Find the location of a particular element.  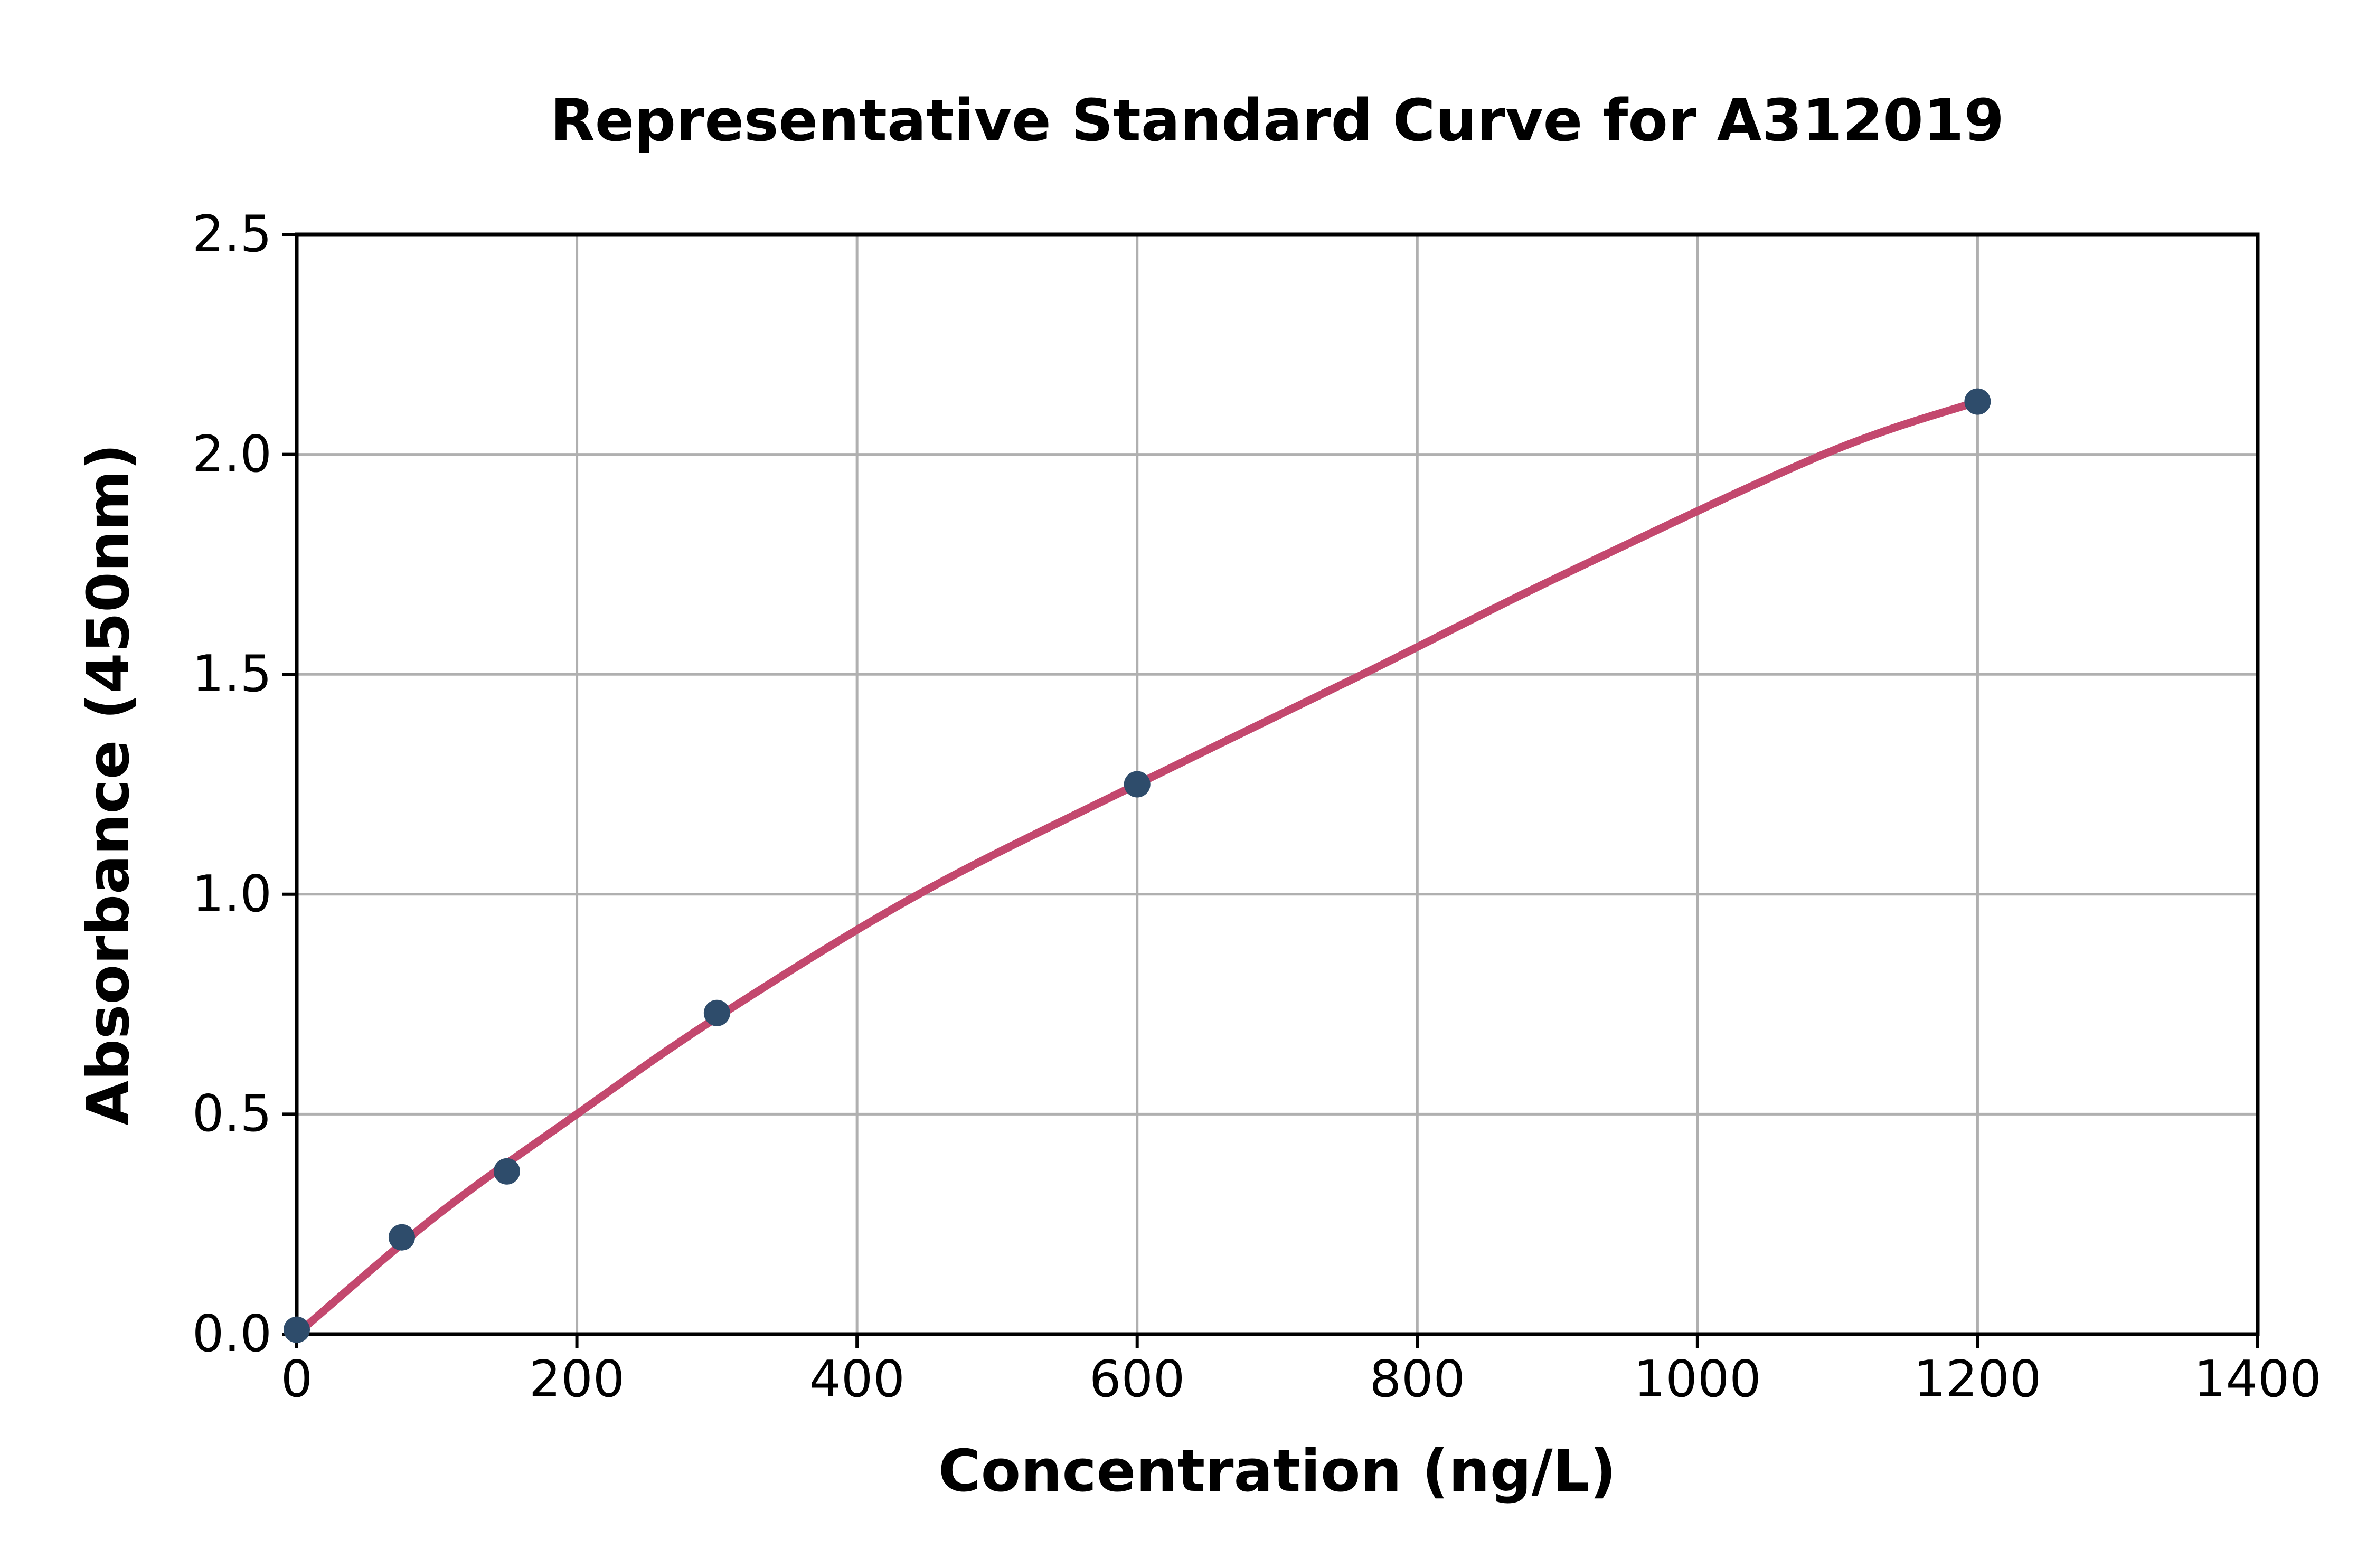

x-tick-label: 600 is located at coordinates (1137, 1380).